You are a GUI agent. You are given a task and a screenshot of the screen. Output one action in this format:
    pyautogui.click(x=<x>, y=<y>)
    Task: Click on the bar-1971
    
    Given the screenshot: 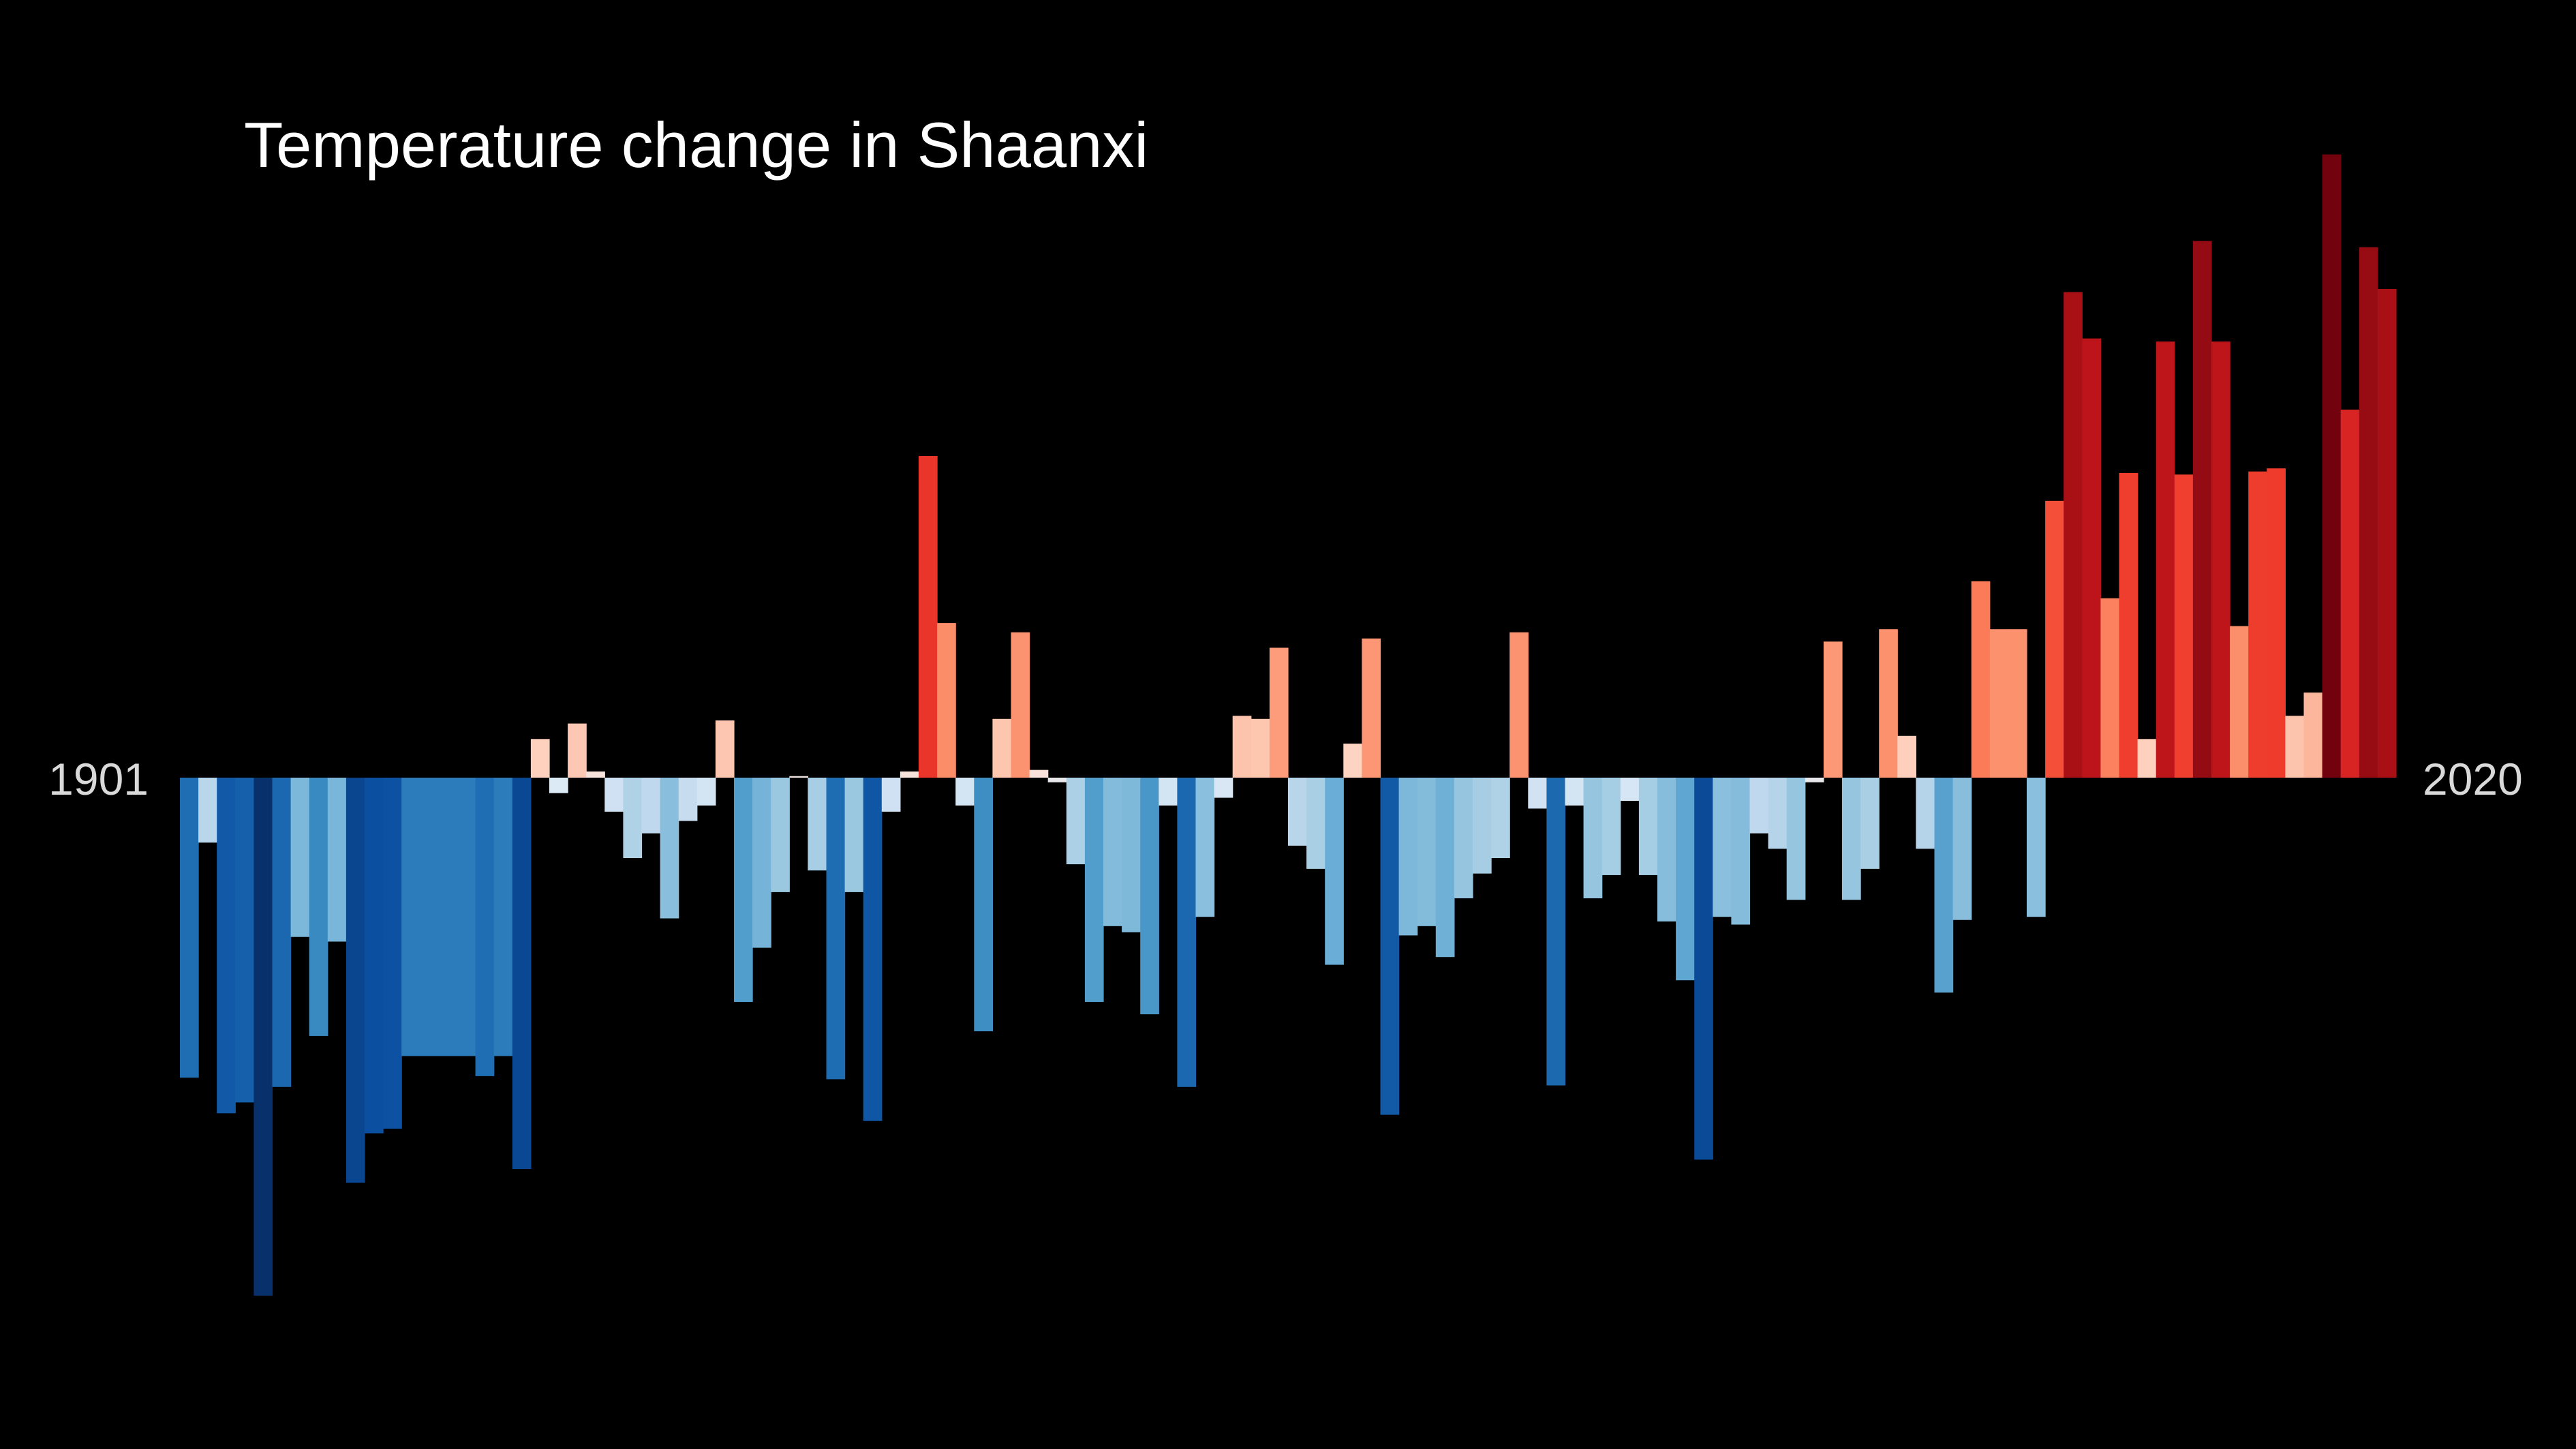 What is the action you would take?
    pyautogui.click(x=1483, y=826)
    